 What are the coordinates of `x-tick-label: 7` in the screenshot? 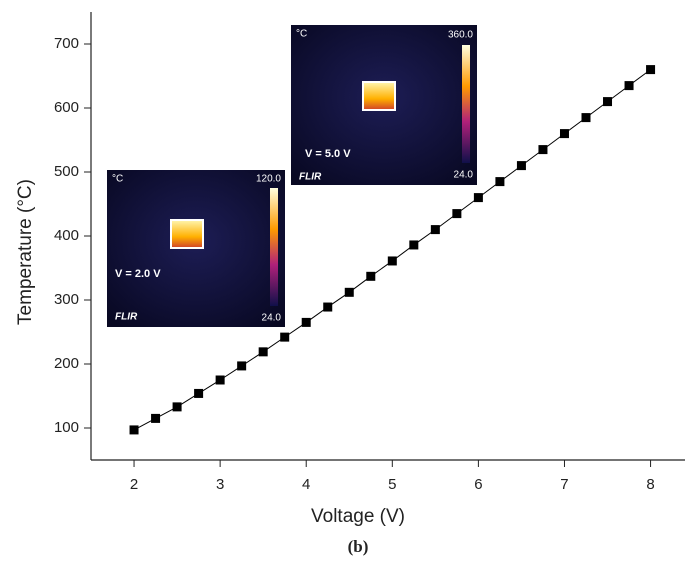 It's located at (564, 484).